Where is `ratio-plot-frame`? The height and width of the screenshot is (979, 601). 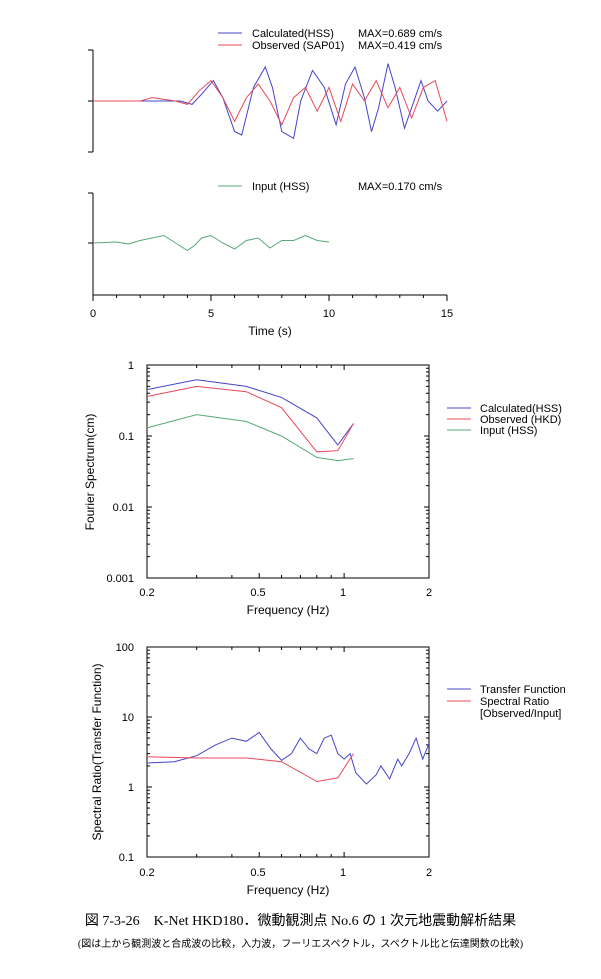
ratio-plot-frame is located at coordinates (288, 752).